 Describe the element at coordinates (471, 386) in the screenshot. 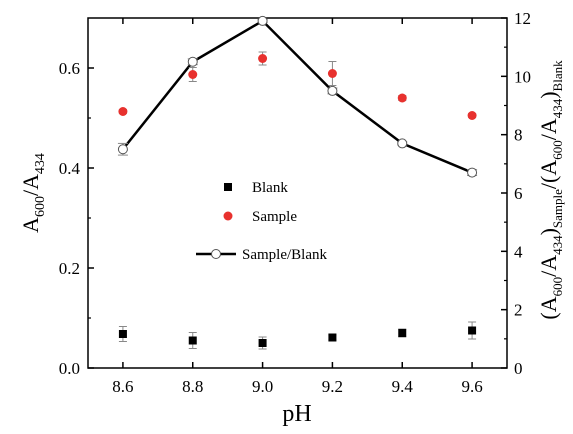

I see `x-tick-label: 9.6` at that location.